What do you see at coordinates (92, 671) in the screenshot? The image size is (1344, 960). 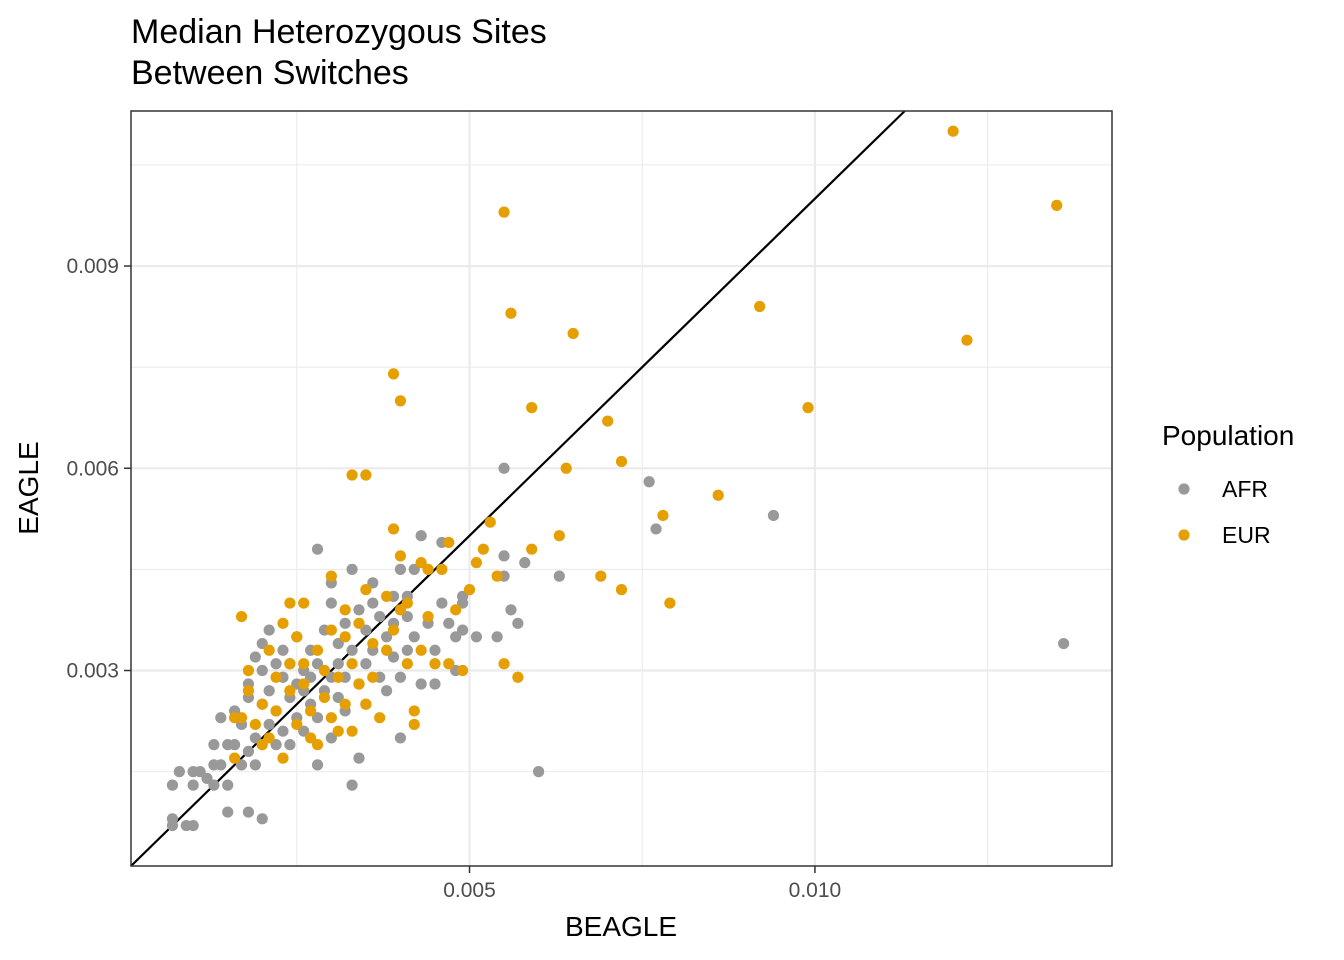 I see `y-tick-label-0: 0.003` at bounding box center [92, 671].